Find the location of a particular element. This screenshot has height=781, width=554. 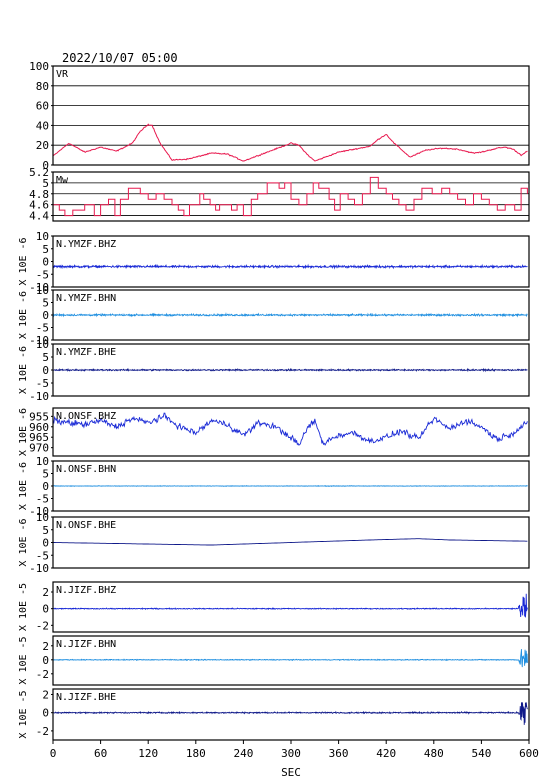

y-tick-label: 80 is located at coordinates (42, 86).